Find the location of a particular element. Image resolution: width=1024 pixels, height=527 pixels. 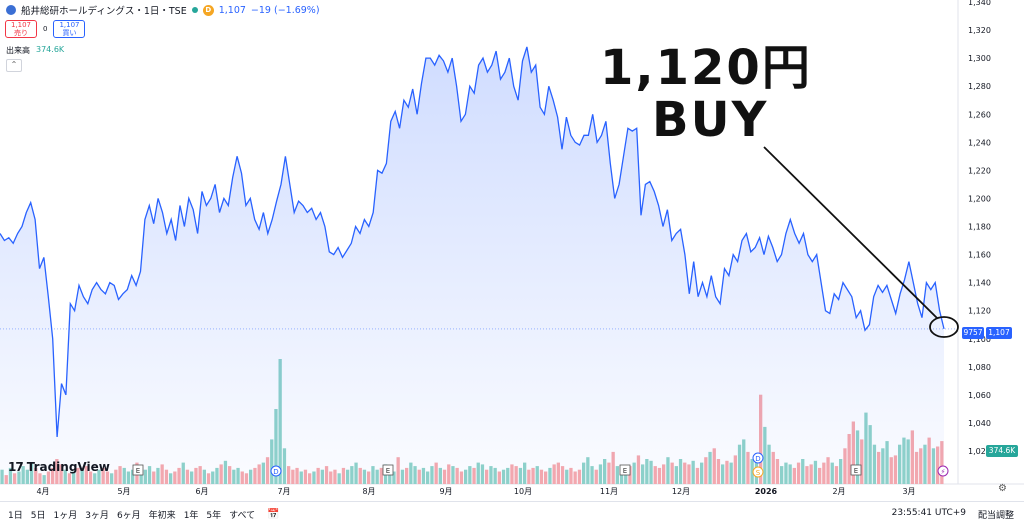

y-tick-label: 1,060 is located at coordinates (979, 395).